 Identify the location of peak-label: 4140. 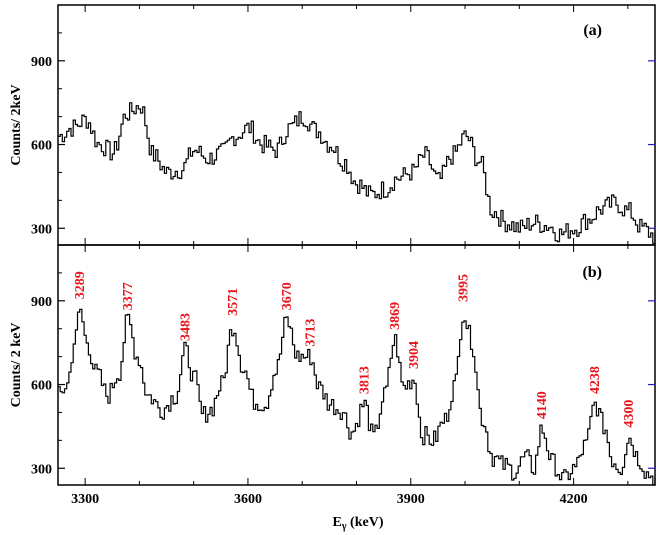
(542, 405).